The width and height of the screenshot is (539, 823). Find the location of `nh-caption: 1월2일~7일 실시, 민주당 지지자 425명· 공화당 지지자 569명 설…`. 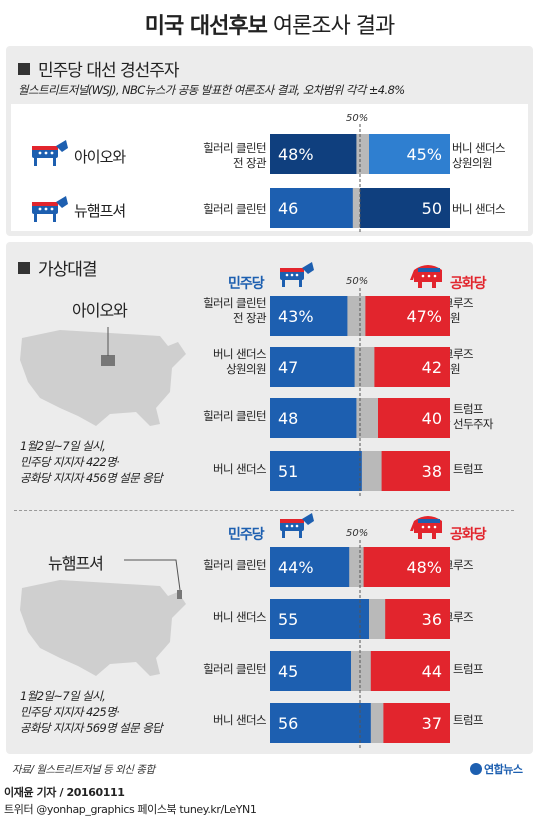

nh-caption: 1월2일~7일 실시, 민주당 지지자 425명· 공화당 지지자 569명 설… is located at coordinates (91, 712).